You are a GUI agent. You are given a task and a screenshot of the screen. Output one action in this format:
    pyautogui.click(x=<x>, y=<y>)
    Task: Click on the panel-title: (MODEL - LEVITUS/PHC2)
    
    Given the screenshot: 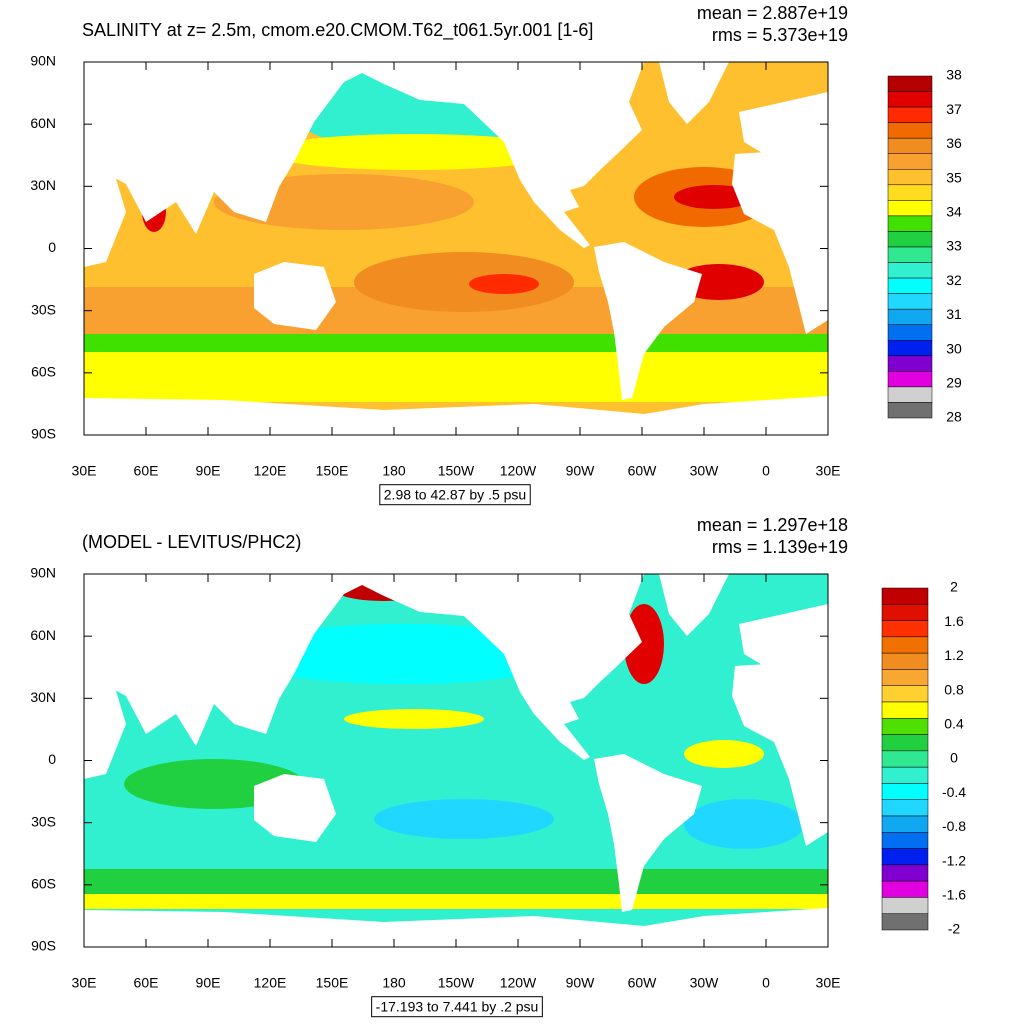 What is the action you would take?
    pyautogui.click(x=191, y=542)
    